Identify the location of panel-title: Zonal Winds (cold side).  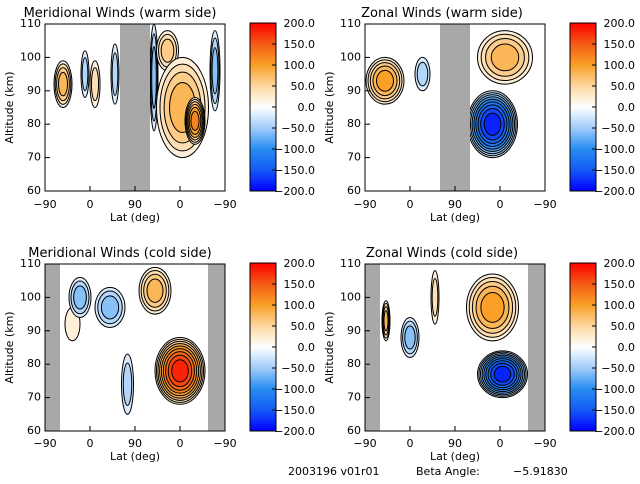
(442, 253).